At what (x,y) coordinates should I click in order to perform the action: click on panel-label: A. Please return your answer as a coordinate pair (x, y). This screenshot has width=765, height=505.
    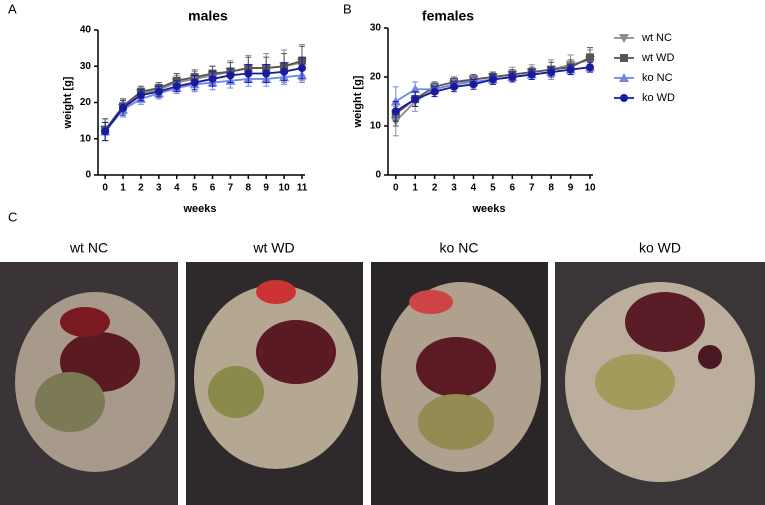
    Looking at the image, I should click on (12, 8).